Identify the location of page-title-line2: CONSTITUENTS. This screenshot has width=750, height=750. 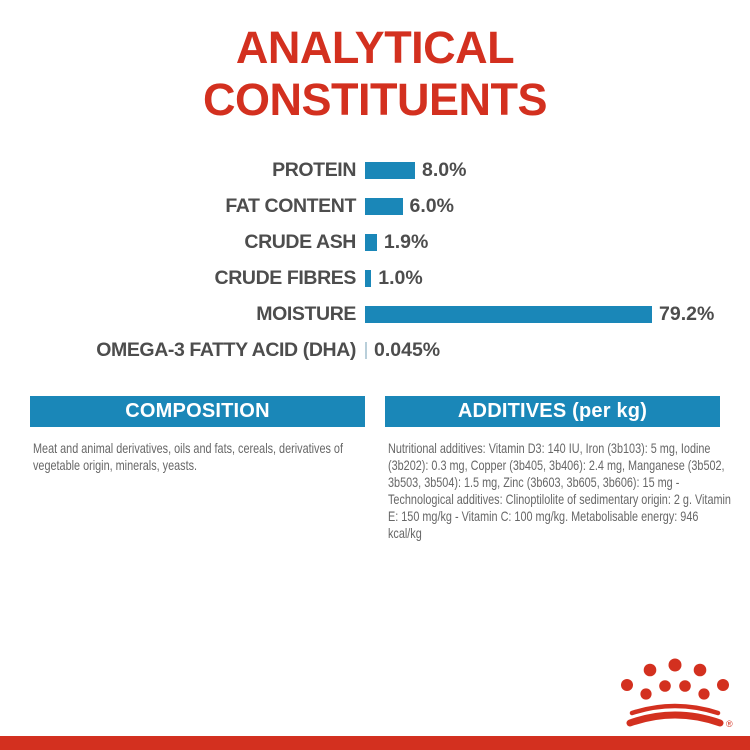
(375, 100).